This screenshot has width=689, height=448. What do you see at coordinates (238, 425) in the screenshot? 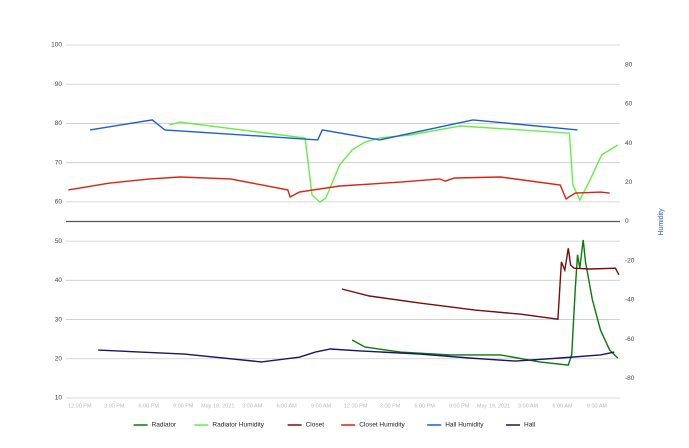
I see `legend-label: Radiator Humidity` at bounding box center [238, 425].